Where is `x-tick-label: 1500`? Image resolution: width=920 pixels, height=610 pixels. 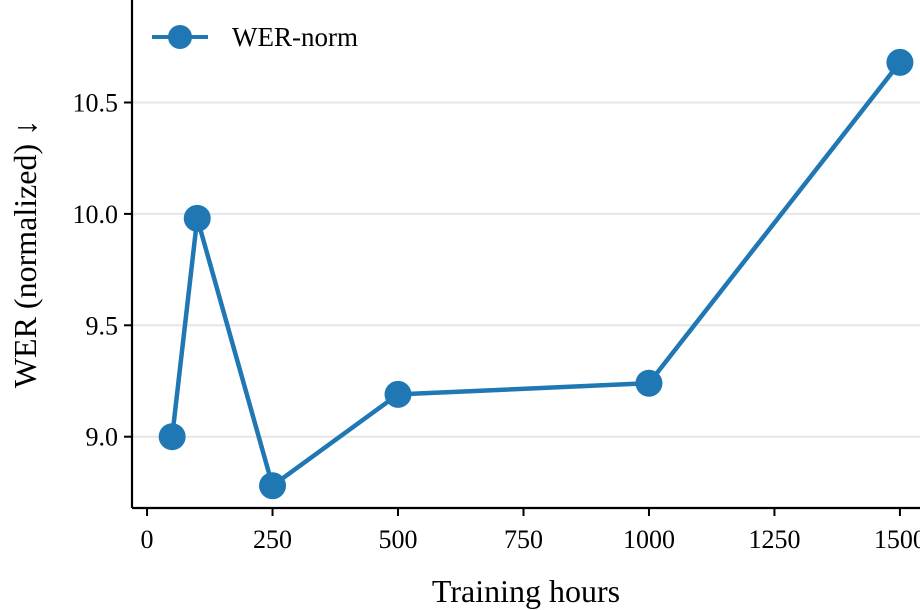 x-tick-label: 1500 is located at coordinates (897, 539).